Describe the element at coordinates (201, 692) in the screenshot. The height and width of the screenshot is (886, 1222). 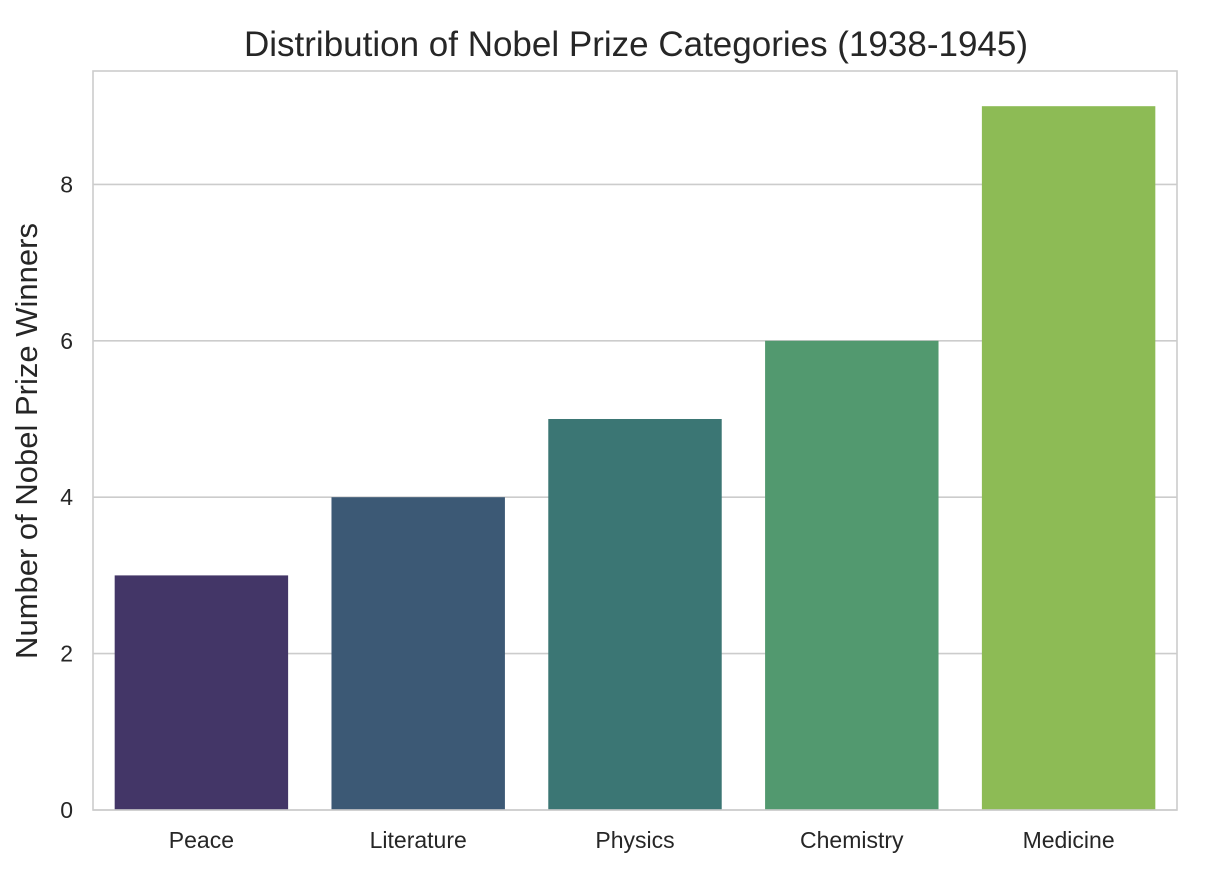
I see `bar-peace` at that location.